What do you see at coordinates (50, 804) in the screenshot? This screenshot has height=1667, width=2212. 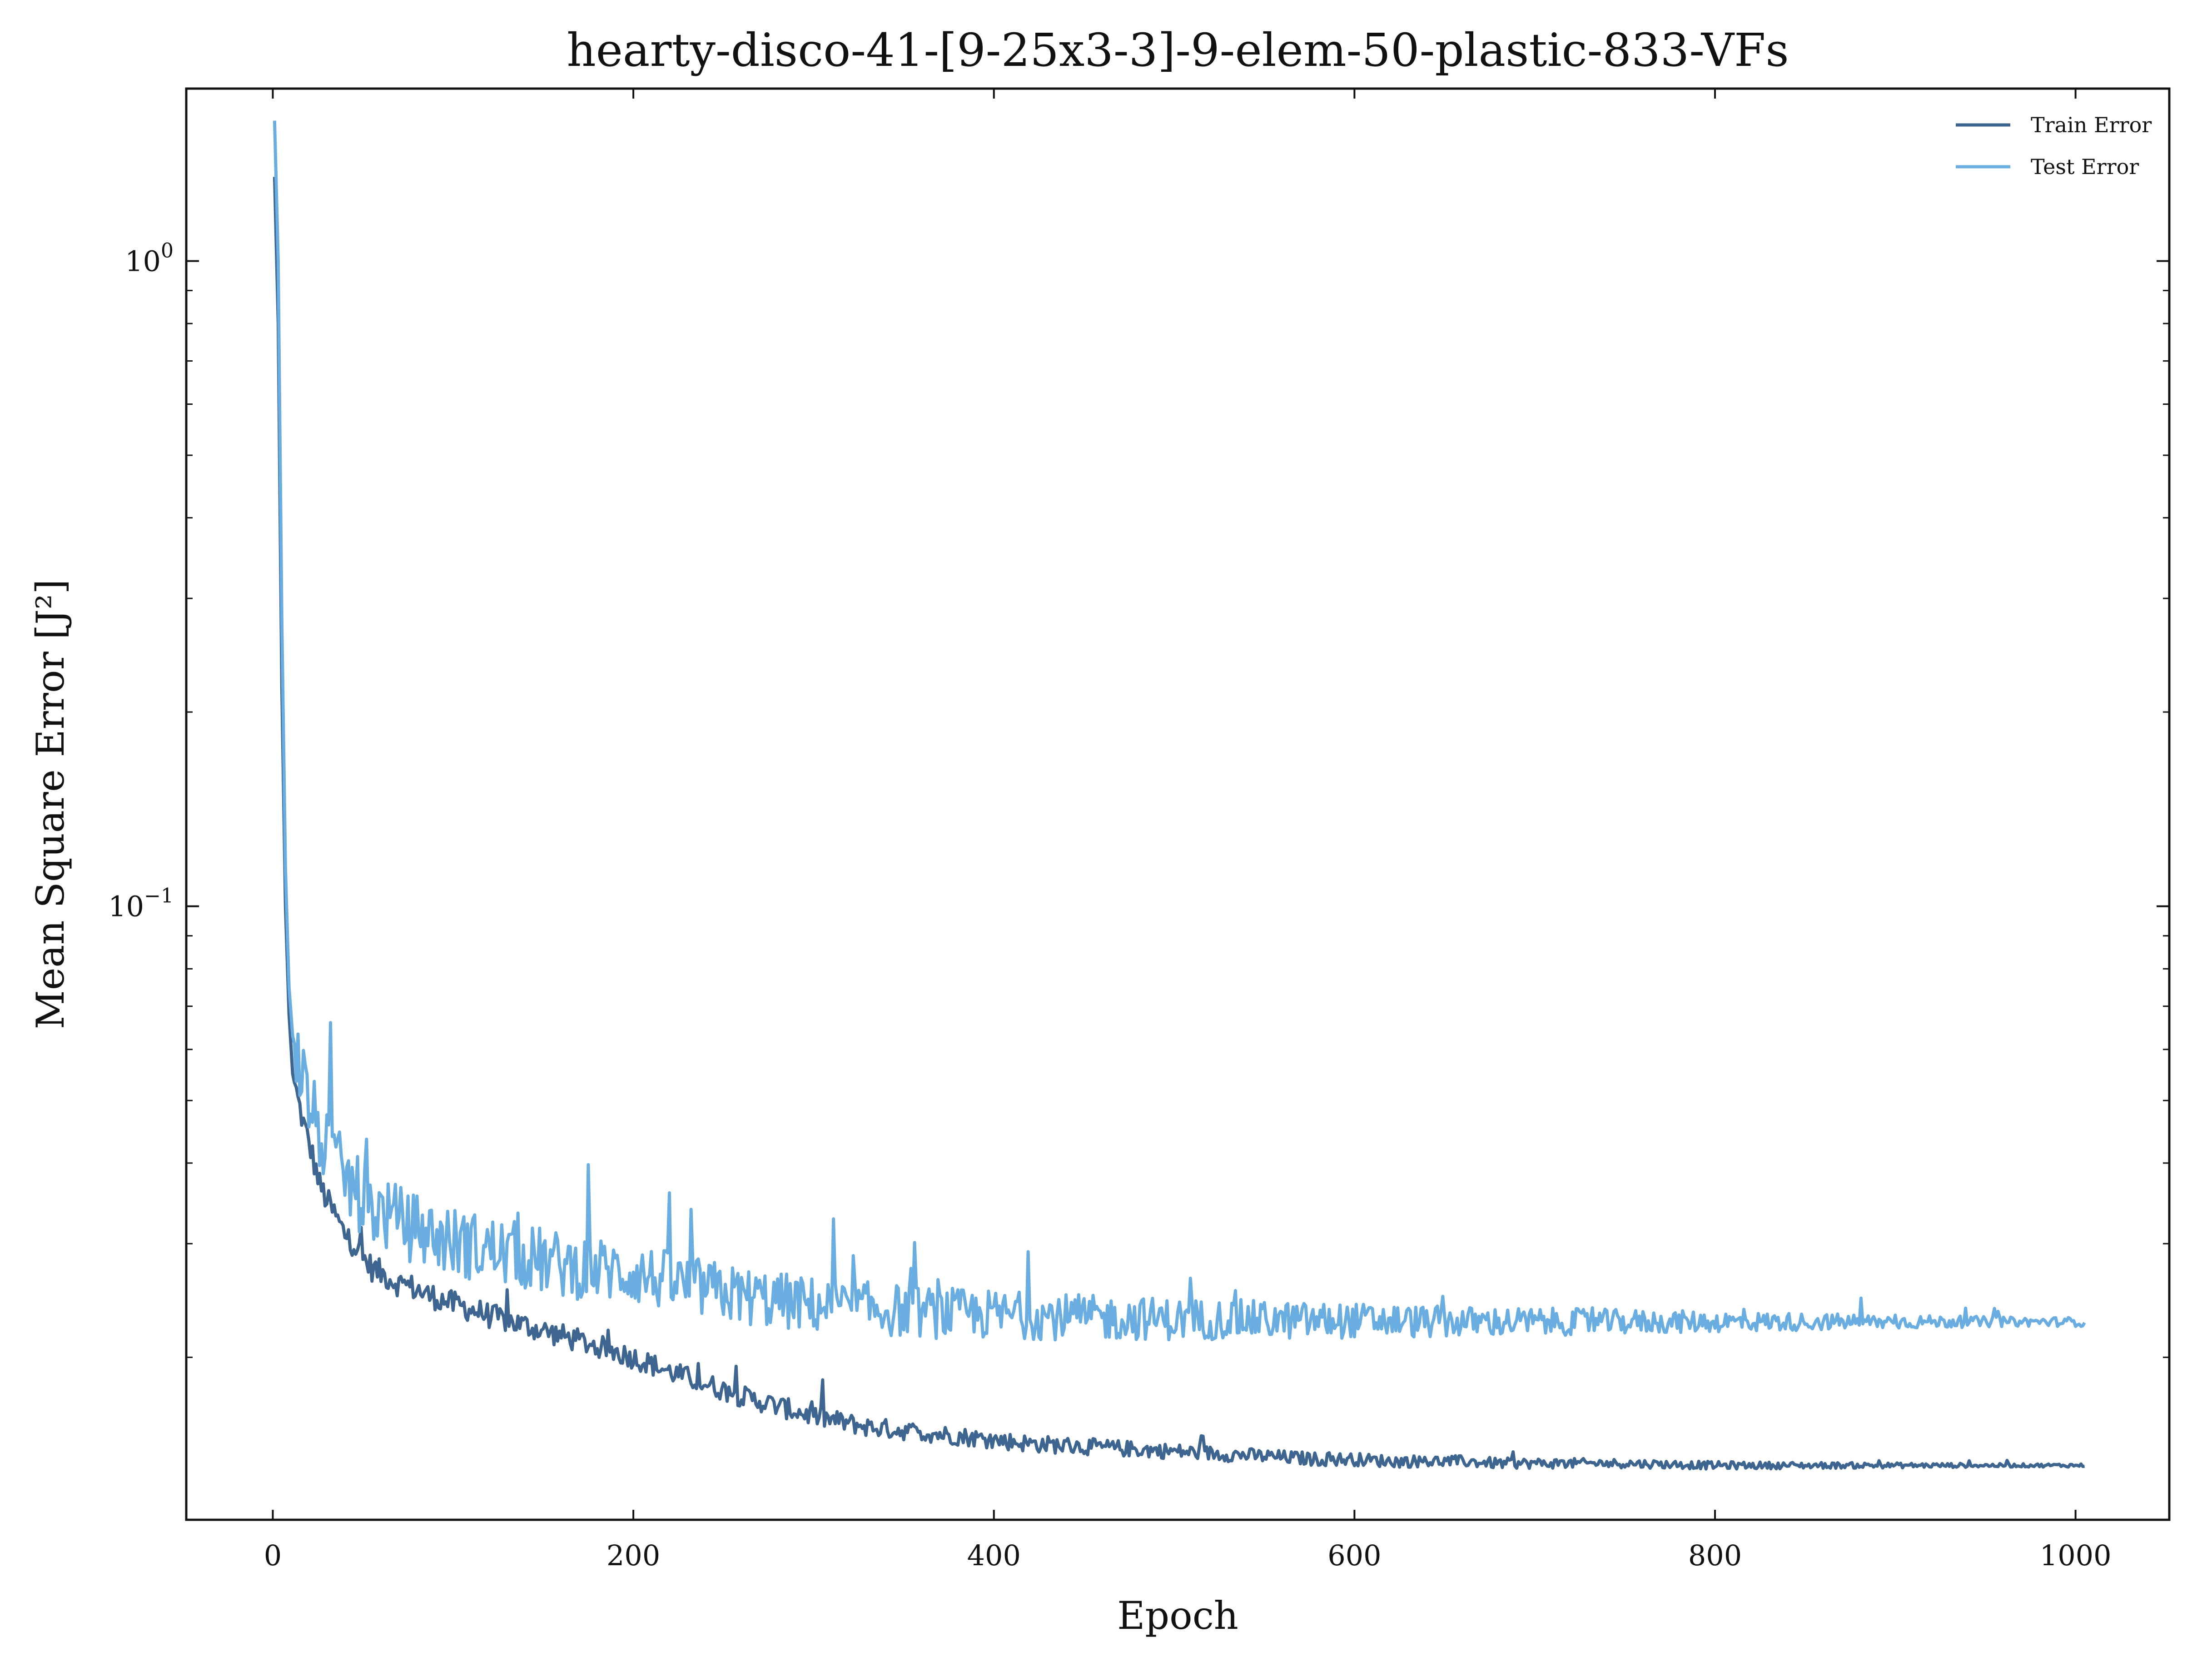 I see `y-axis-title: Mean Square Error [J²]` at bounding box center [50, 804].